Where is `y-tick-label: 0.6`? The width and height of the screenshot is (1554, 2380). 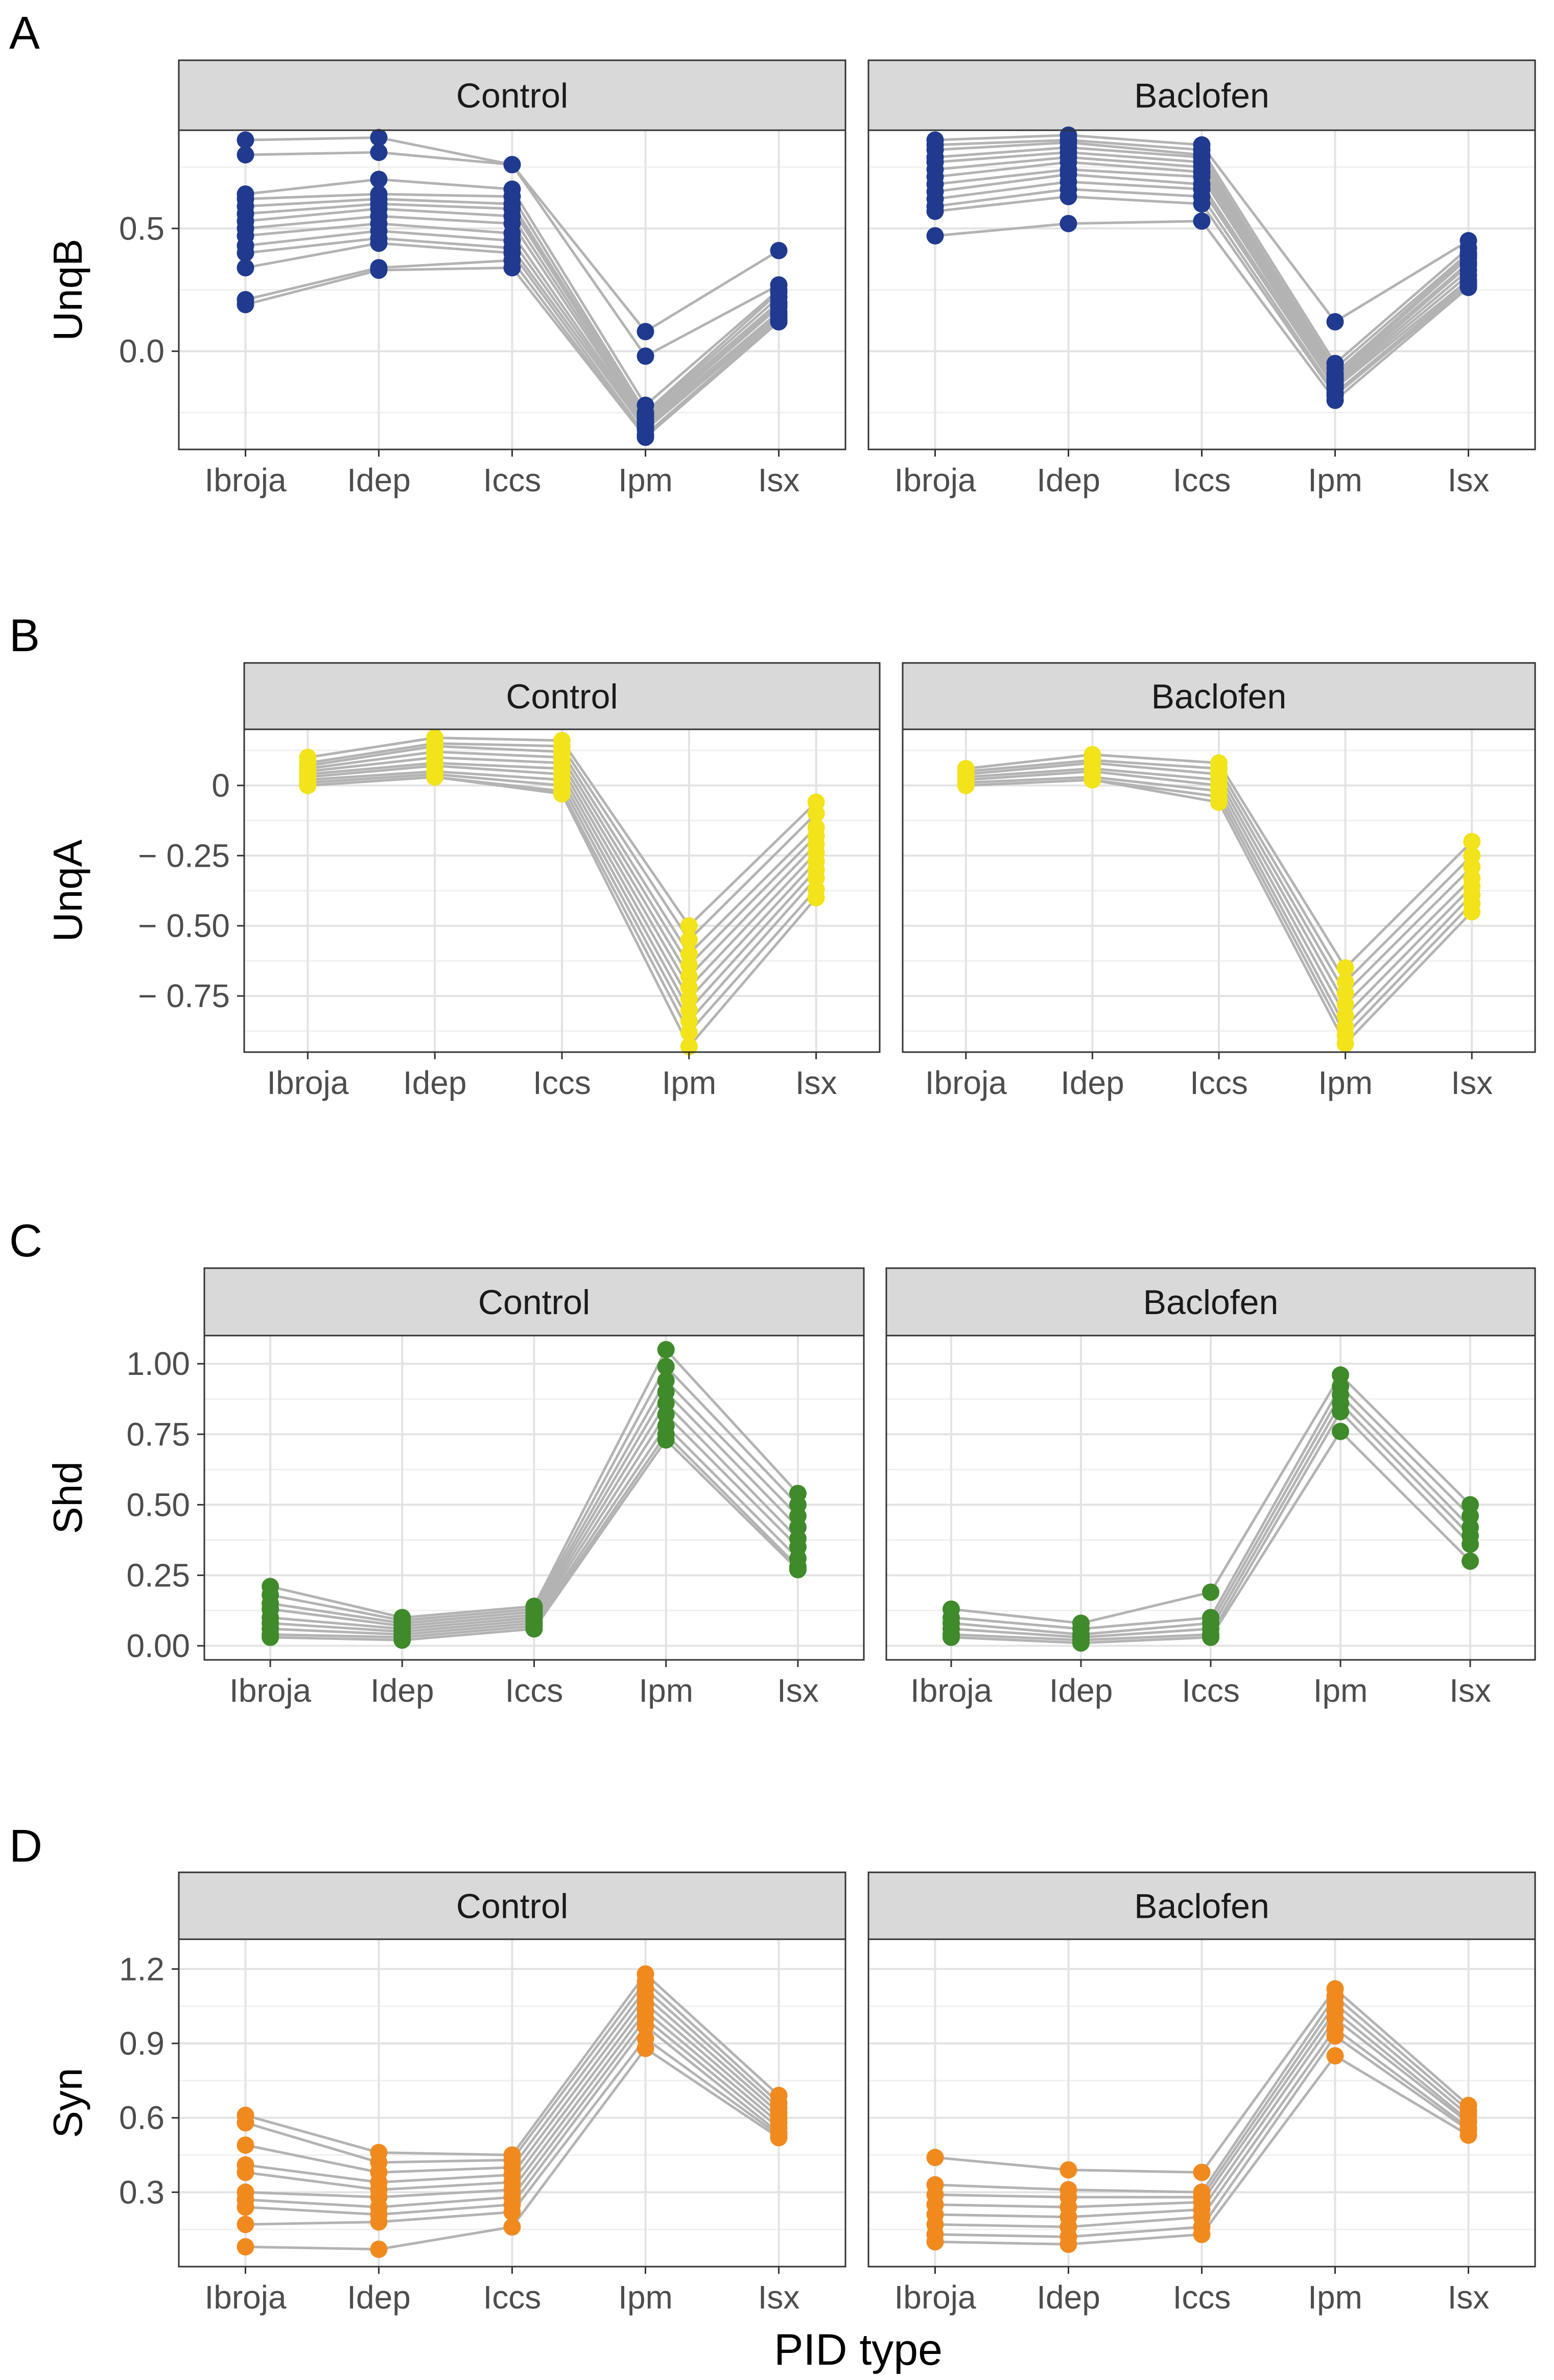 y-tick-label: 0.6 is located at coordinates (142, 2118).